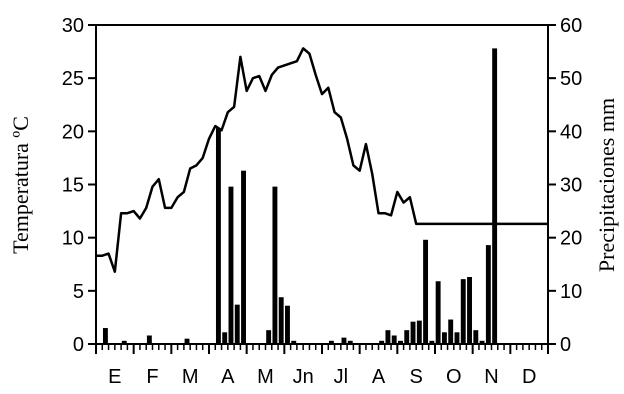 This screenshot has height=394, width=624. Describe the element at coordinates (73, 132) in the screenshot. I see `left-axis-tick-label: 20` at that location.